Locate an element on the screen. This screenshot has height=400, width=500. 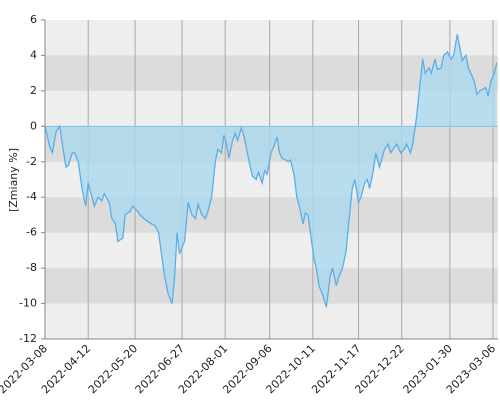
y-tick-label: 0 is located at coordinates (33, 125).